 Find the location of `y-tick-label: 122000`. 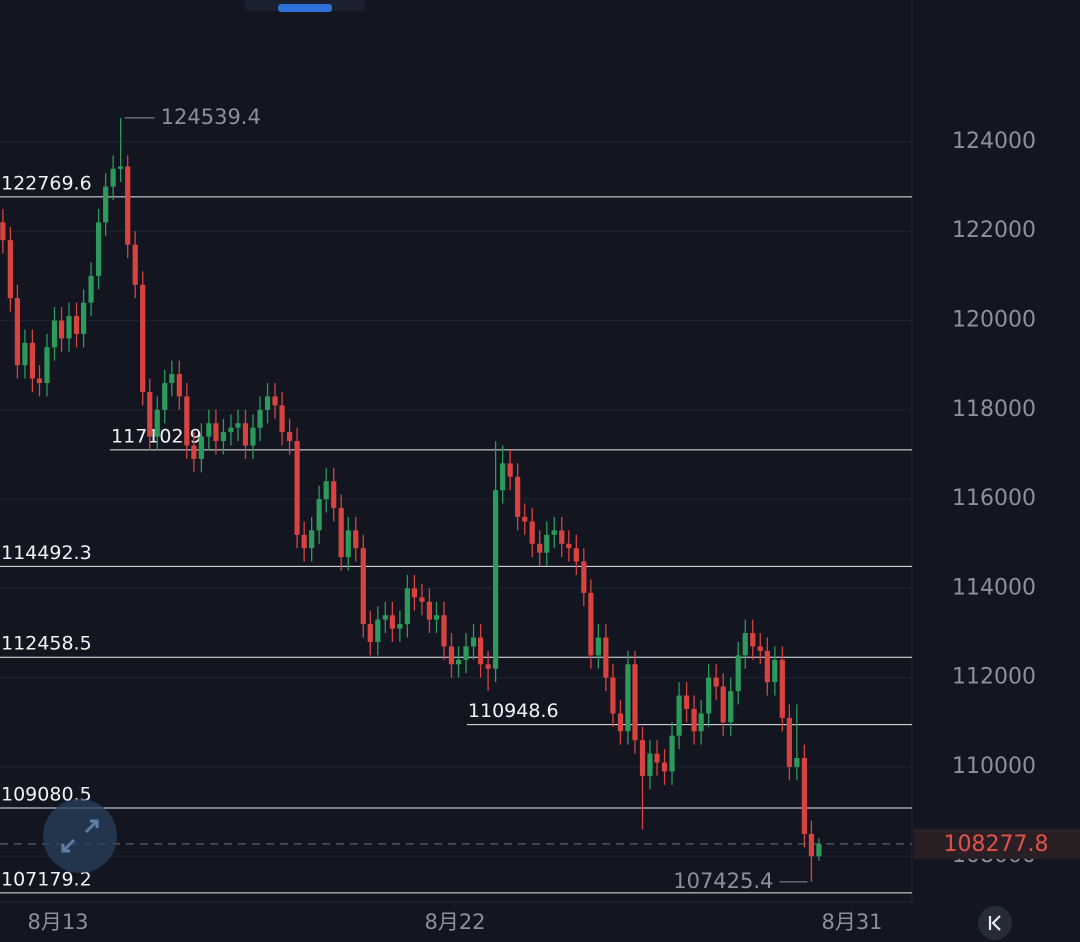

y-tick-label: 122000 is located at coordinates (994, 230).